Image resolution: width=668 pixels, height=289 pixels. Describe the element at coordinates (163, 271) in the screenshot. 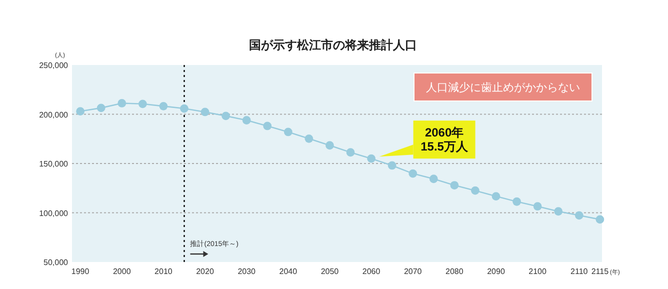

I see `x-tick-label: 2010` at that location.